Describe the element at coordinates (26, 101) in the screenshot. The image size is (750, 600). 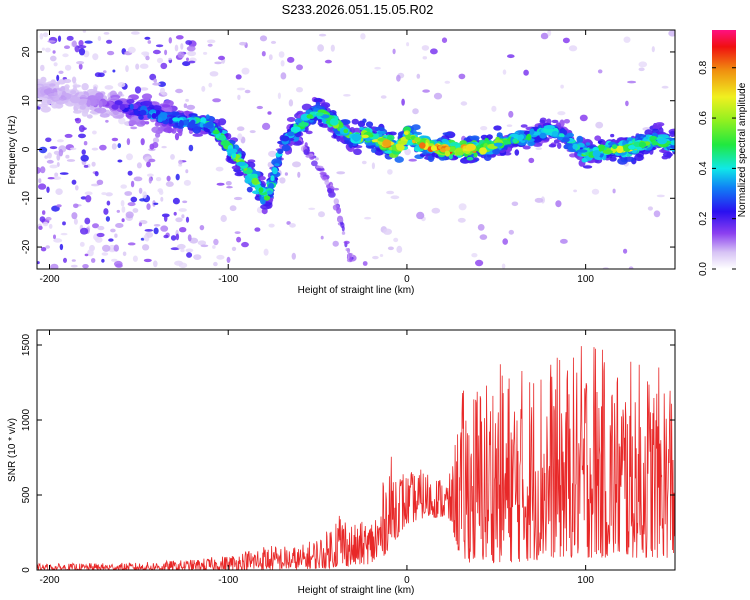
I see `y-tick-label: 10` at that location.